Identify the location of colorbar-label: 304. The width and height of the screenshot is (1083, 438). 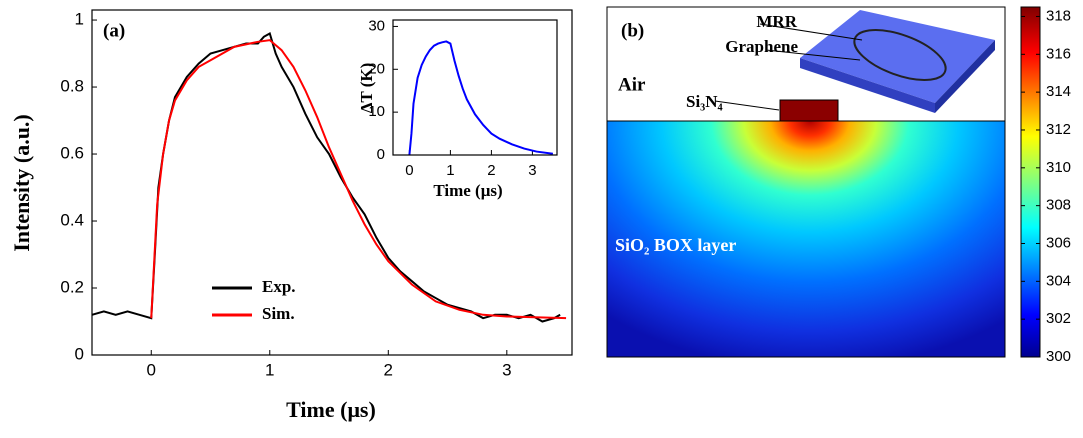
(1058, 280).